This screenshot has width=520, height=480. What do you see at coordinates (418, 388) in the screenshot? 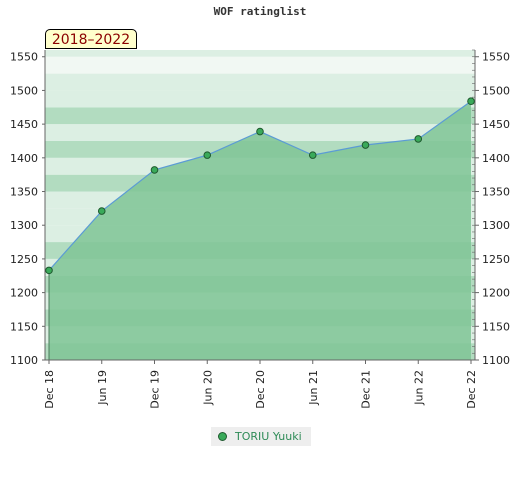
I see `x-tick-label: Jun 22` at bounding box center [418, 388].